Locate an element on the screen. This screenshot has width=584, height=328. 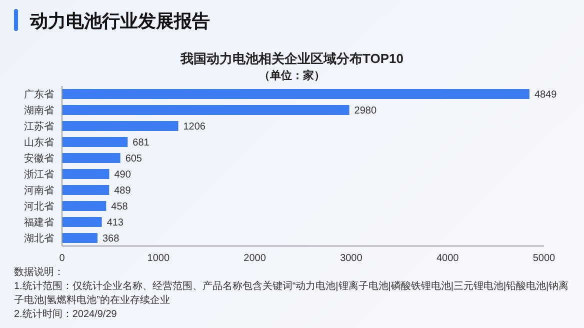
chart-subtitle: 我国动力电池相关企业区域分布TOP10 is located at coordinates (291, 59).